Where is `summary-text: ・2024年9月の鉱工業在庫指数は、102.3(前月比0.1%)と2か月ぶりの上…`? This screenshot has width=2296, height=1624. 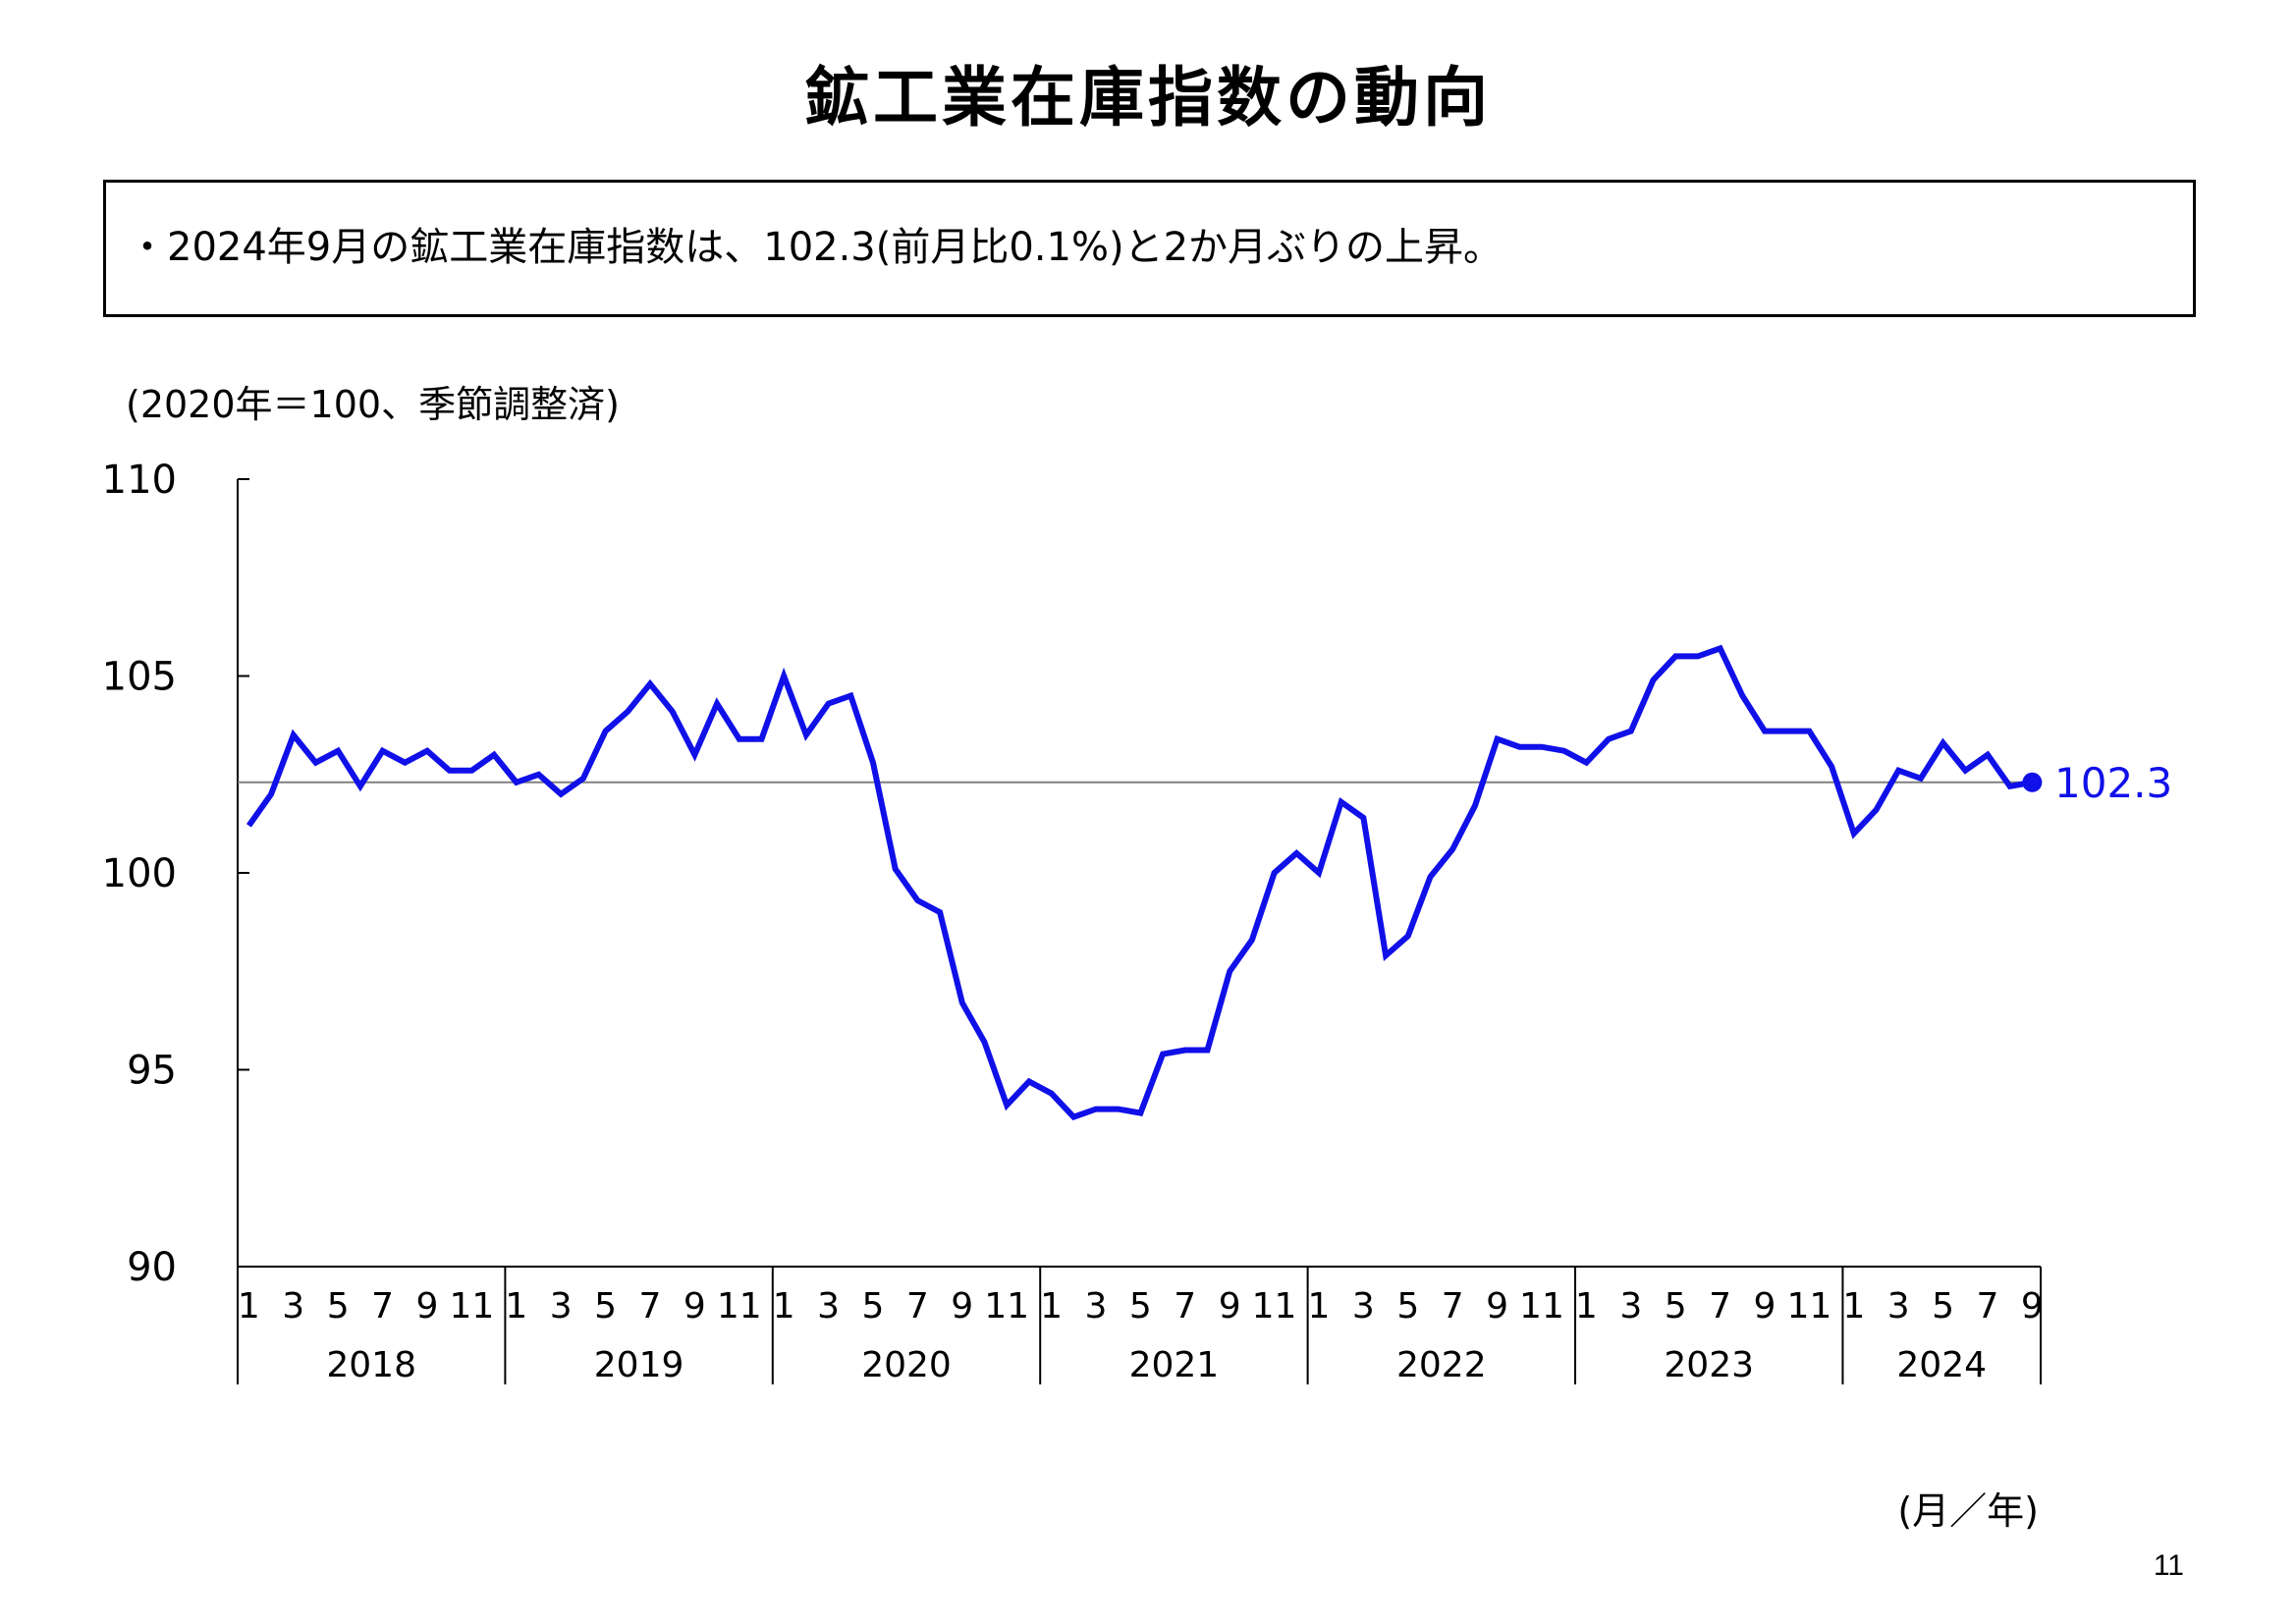 summary-text: ・2024年9月の鉱工業在庫指数は、102.3(前月比0.1%)と2か月ぶりの上… is located at coordinates (815, 247).